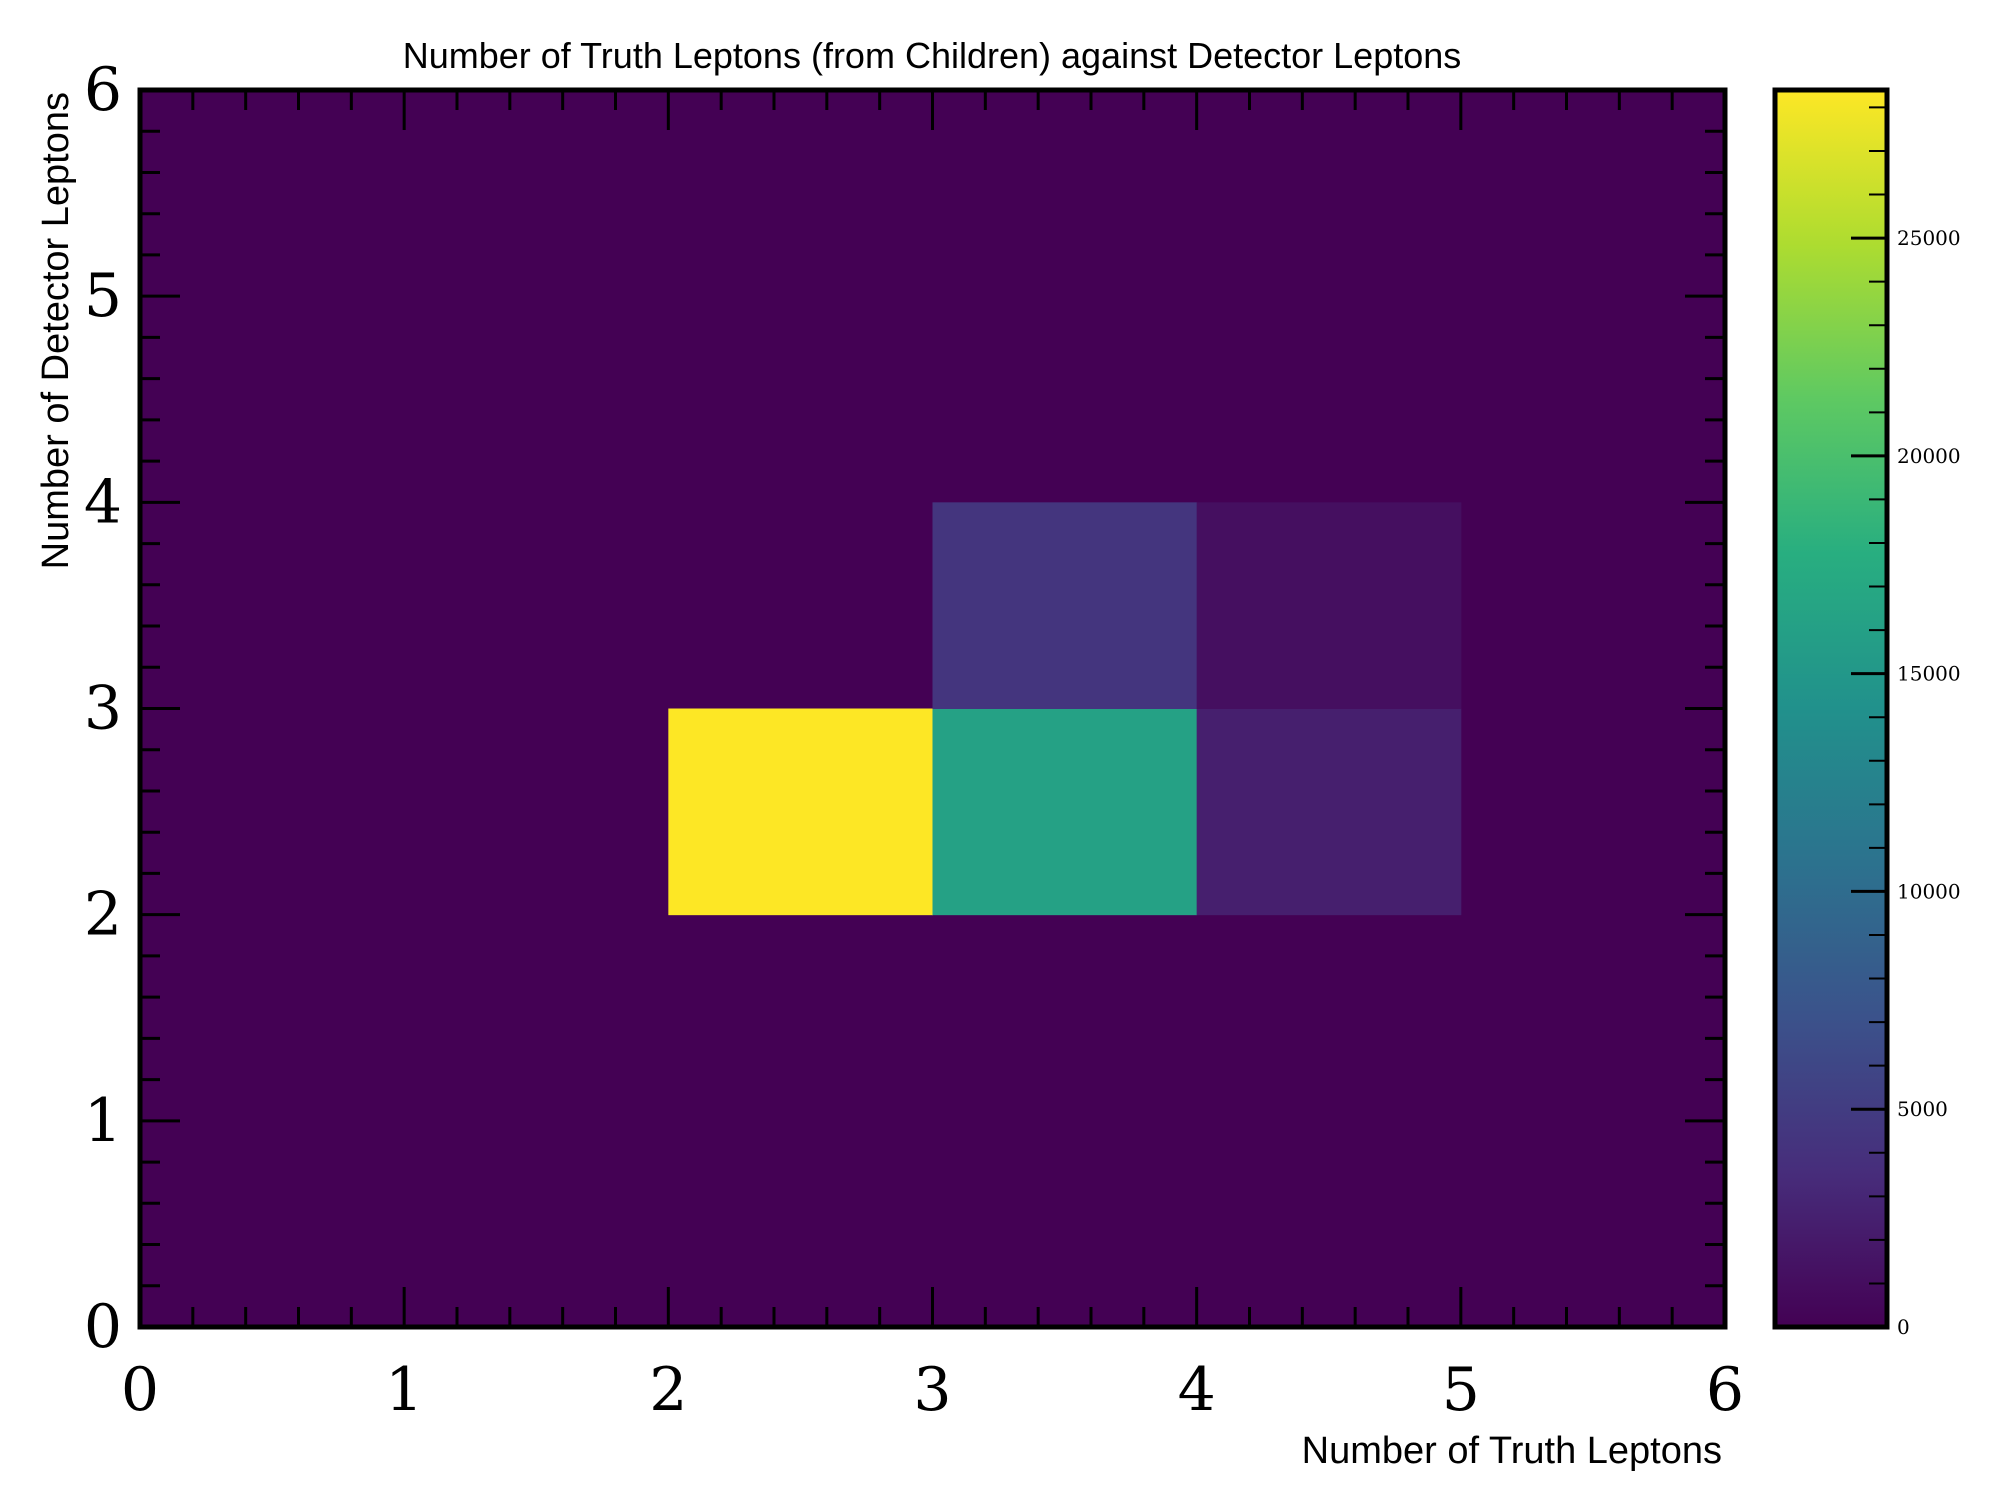  I want to click on x-axis-label: Number of Truth Leptons, so click(1512, 1451).